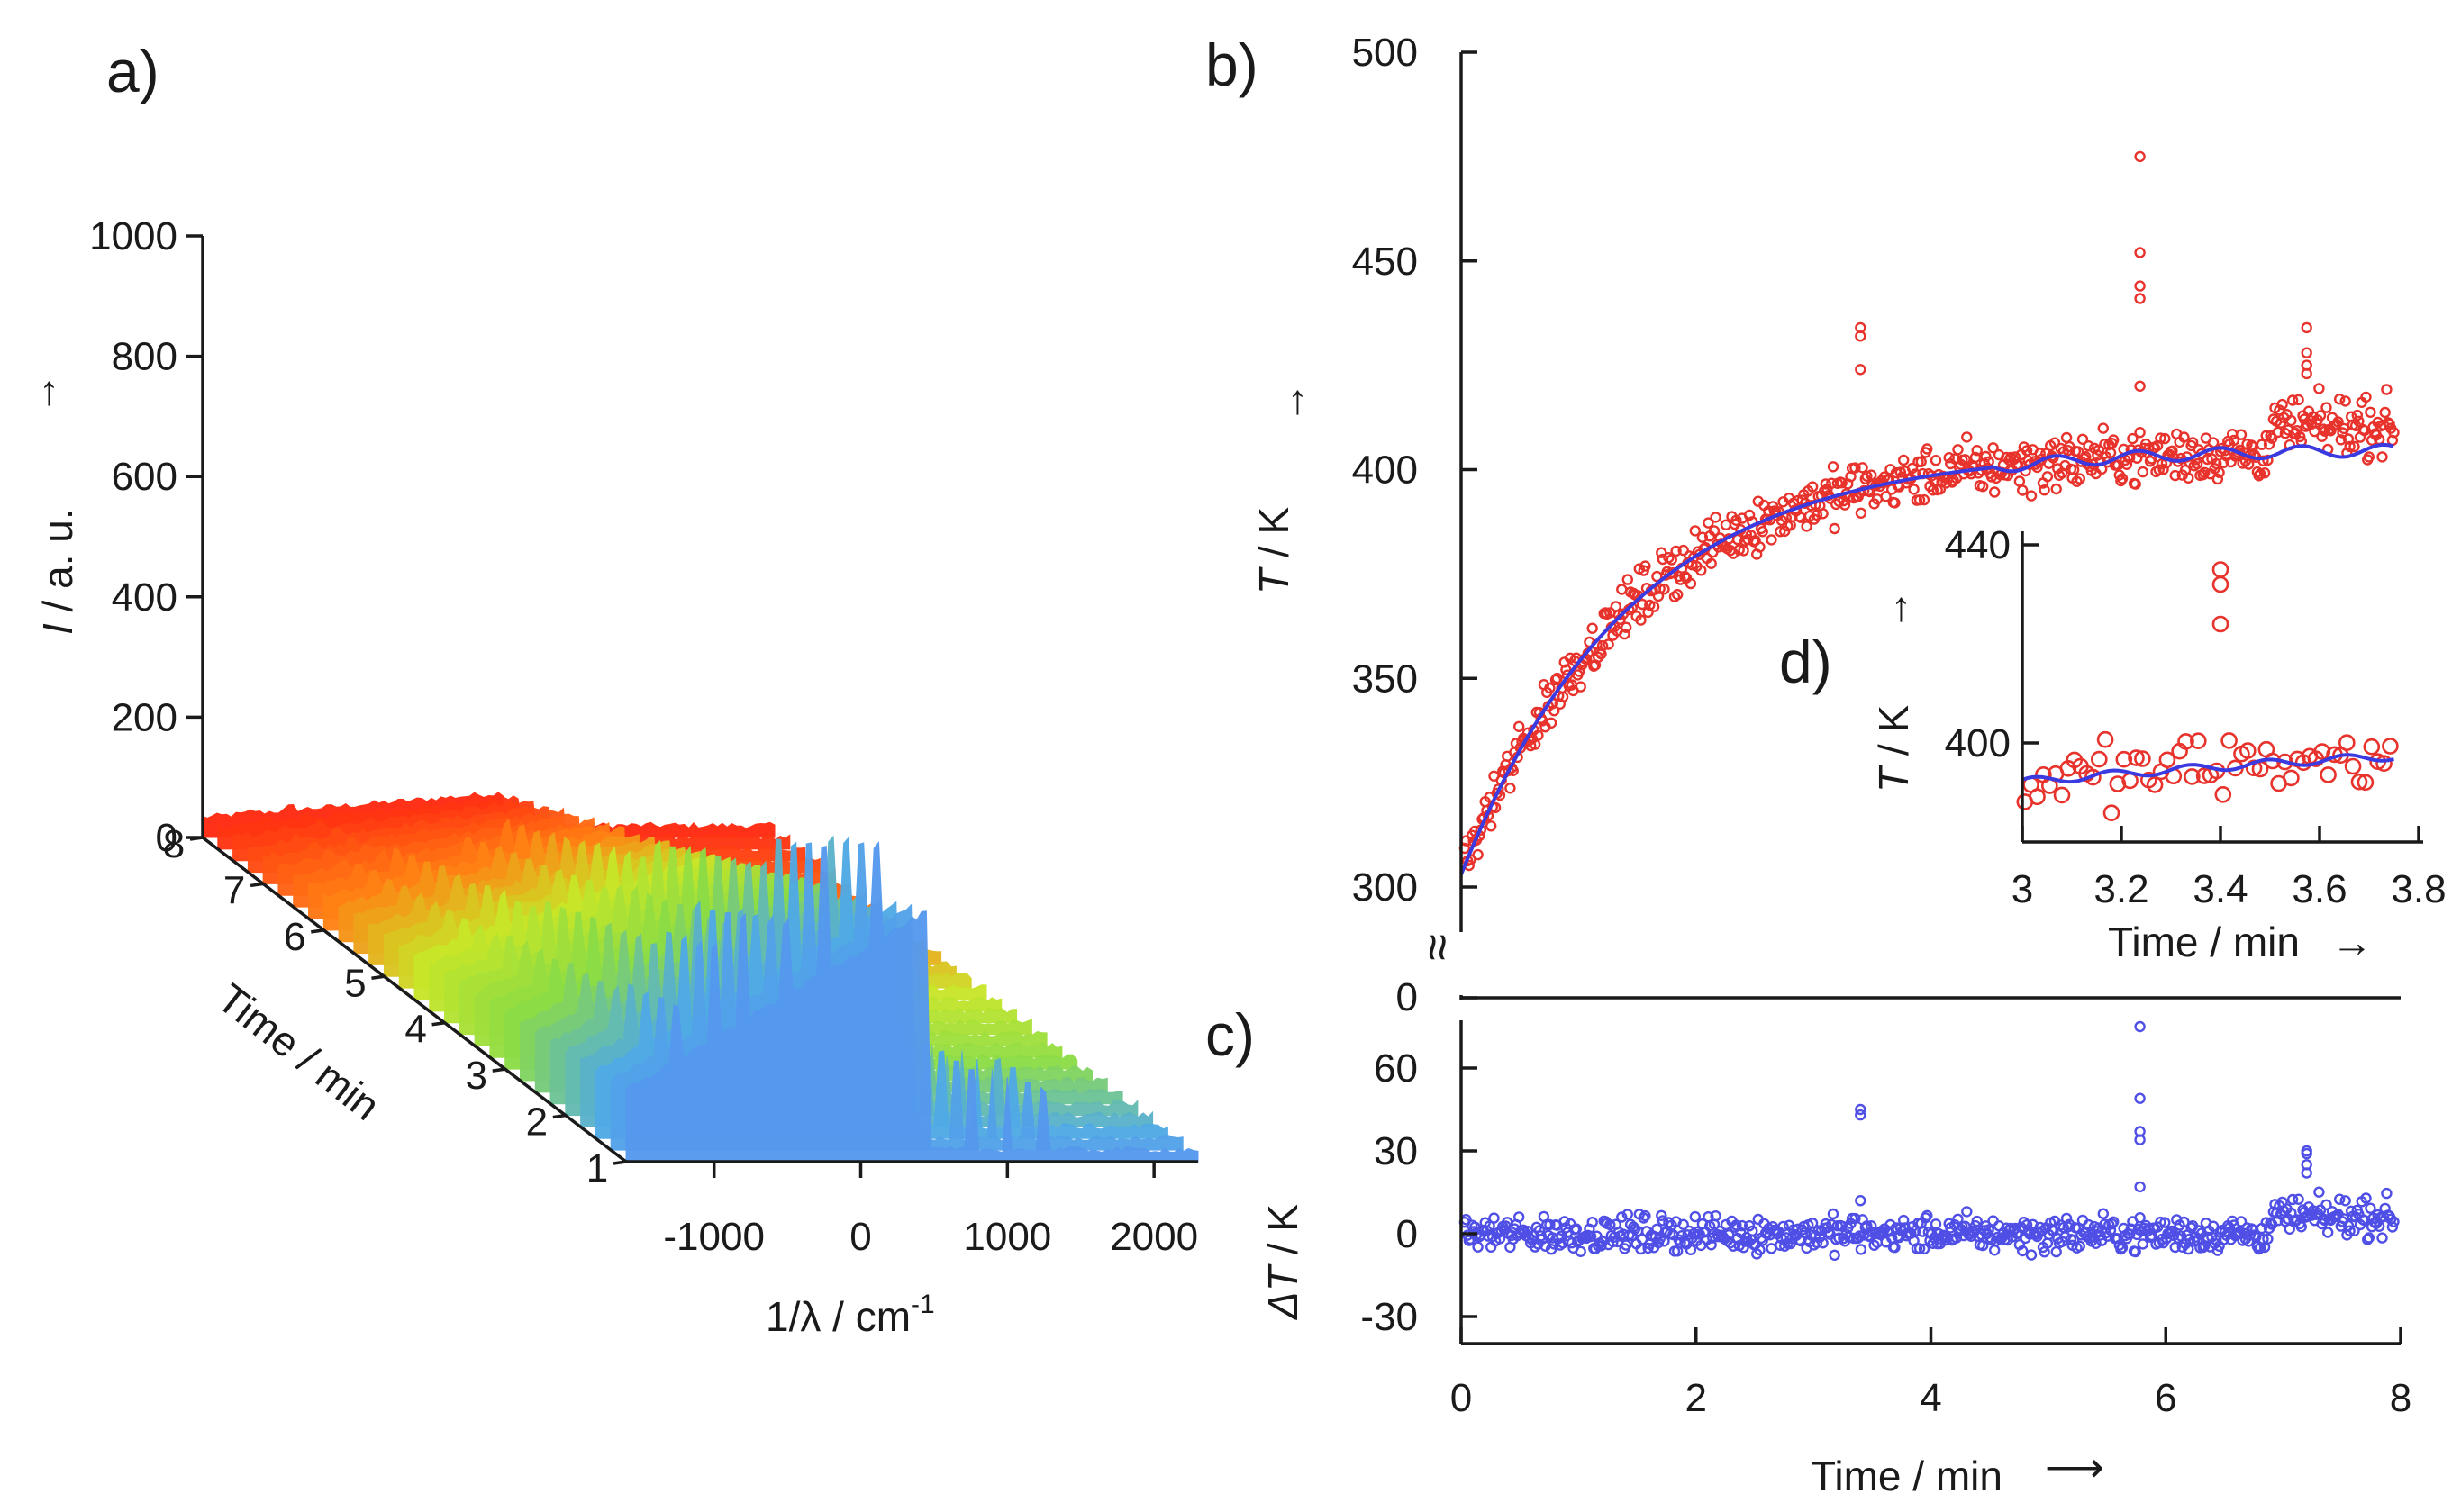 Image resolution: width=2461 pixels, height=1512 pixels. I want to click on b-y-arrow: →, so click(1290, 402).